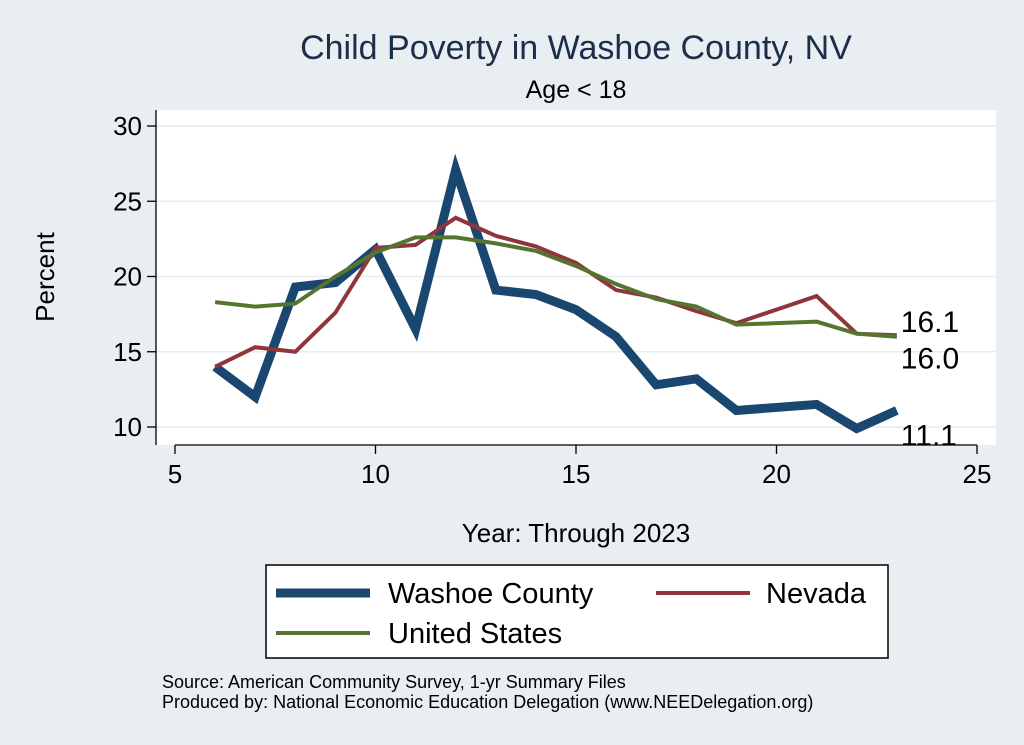 This screenshot has height=745, width=1024. What do you see at coordinates (45, 276) in the screenshot?
I see `y-axis-title: Percent` at bounding box center [45, 276].